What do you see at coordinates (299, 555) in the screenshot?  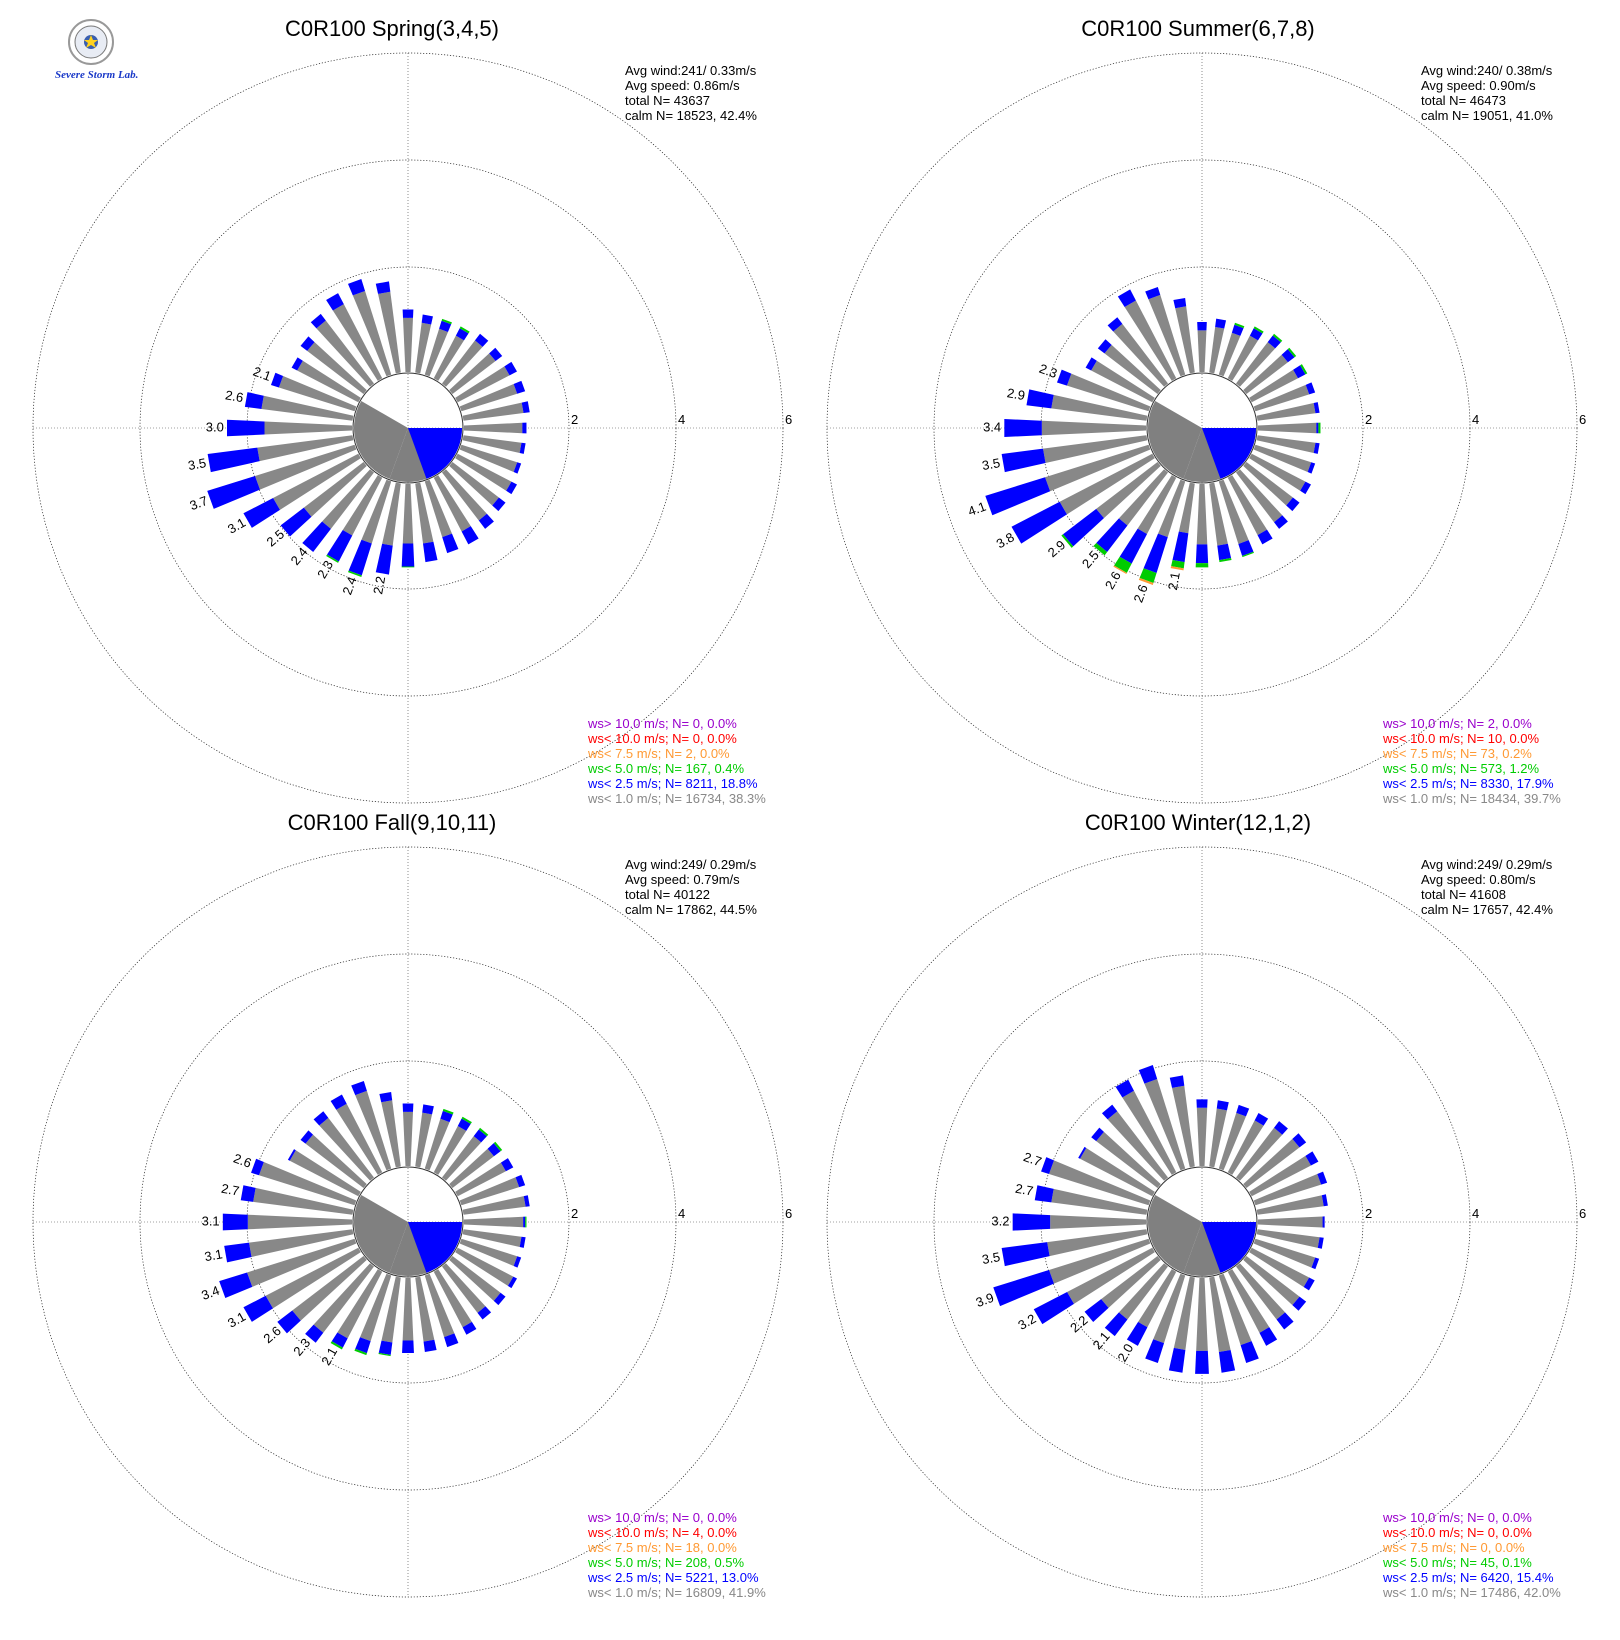 I see `bar-value-label: 2.4` at bounding box center [299, 555].